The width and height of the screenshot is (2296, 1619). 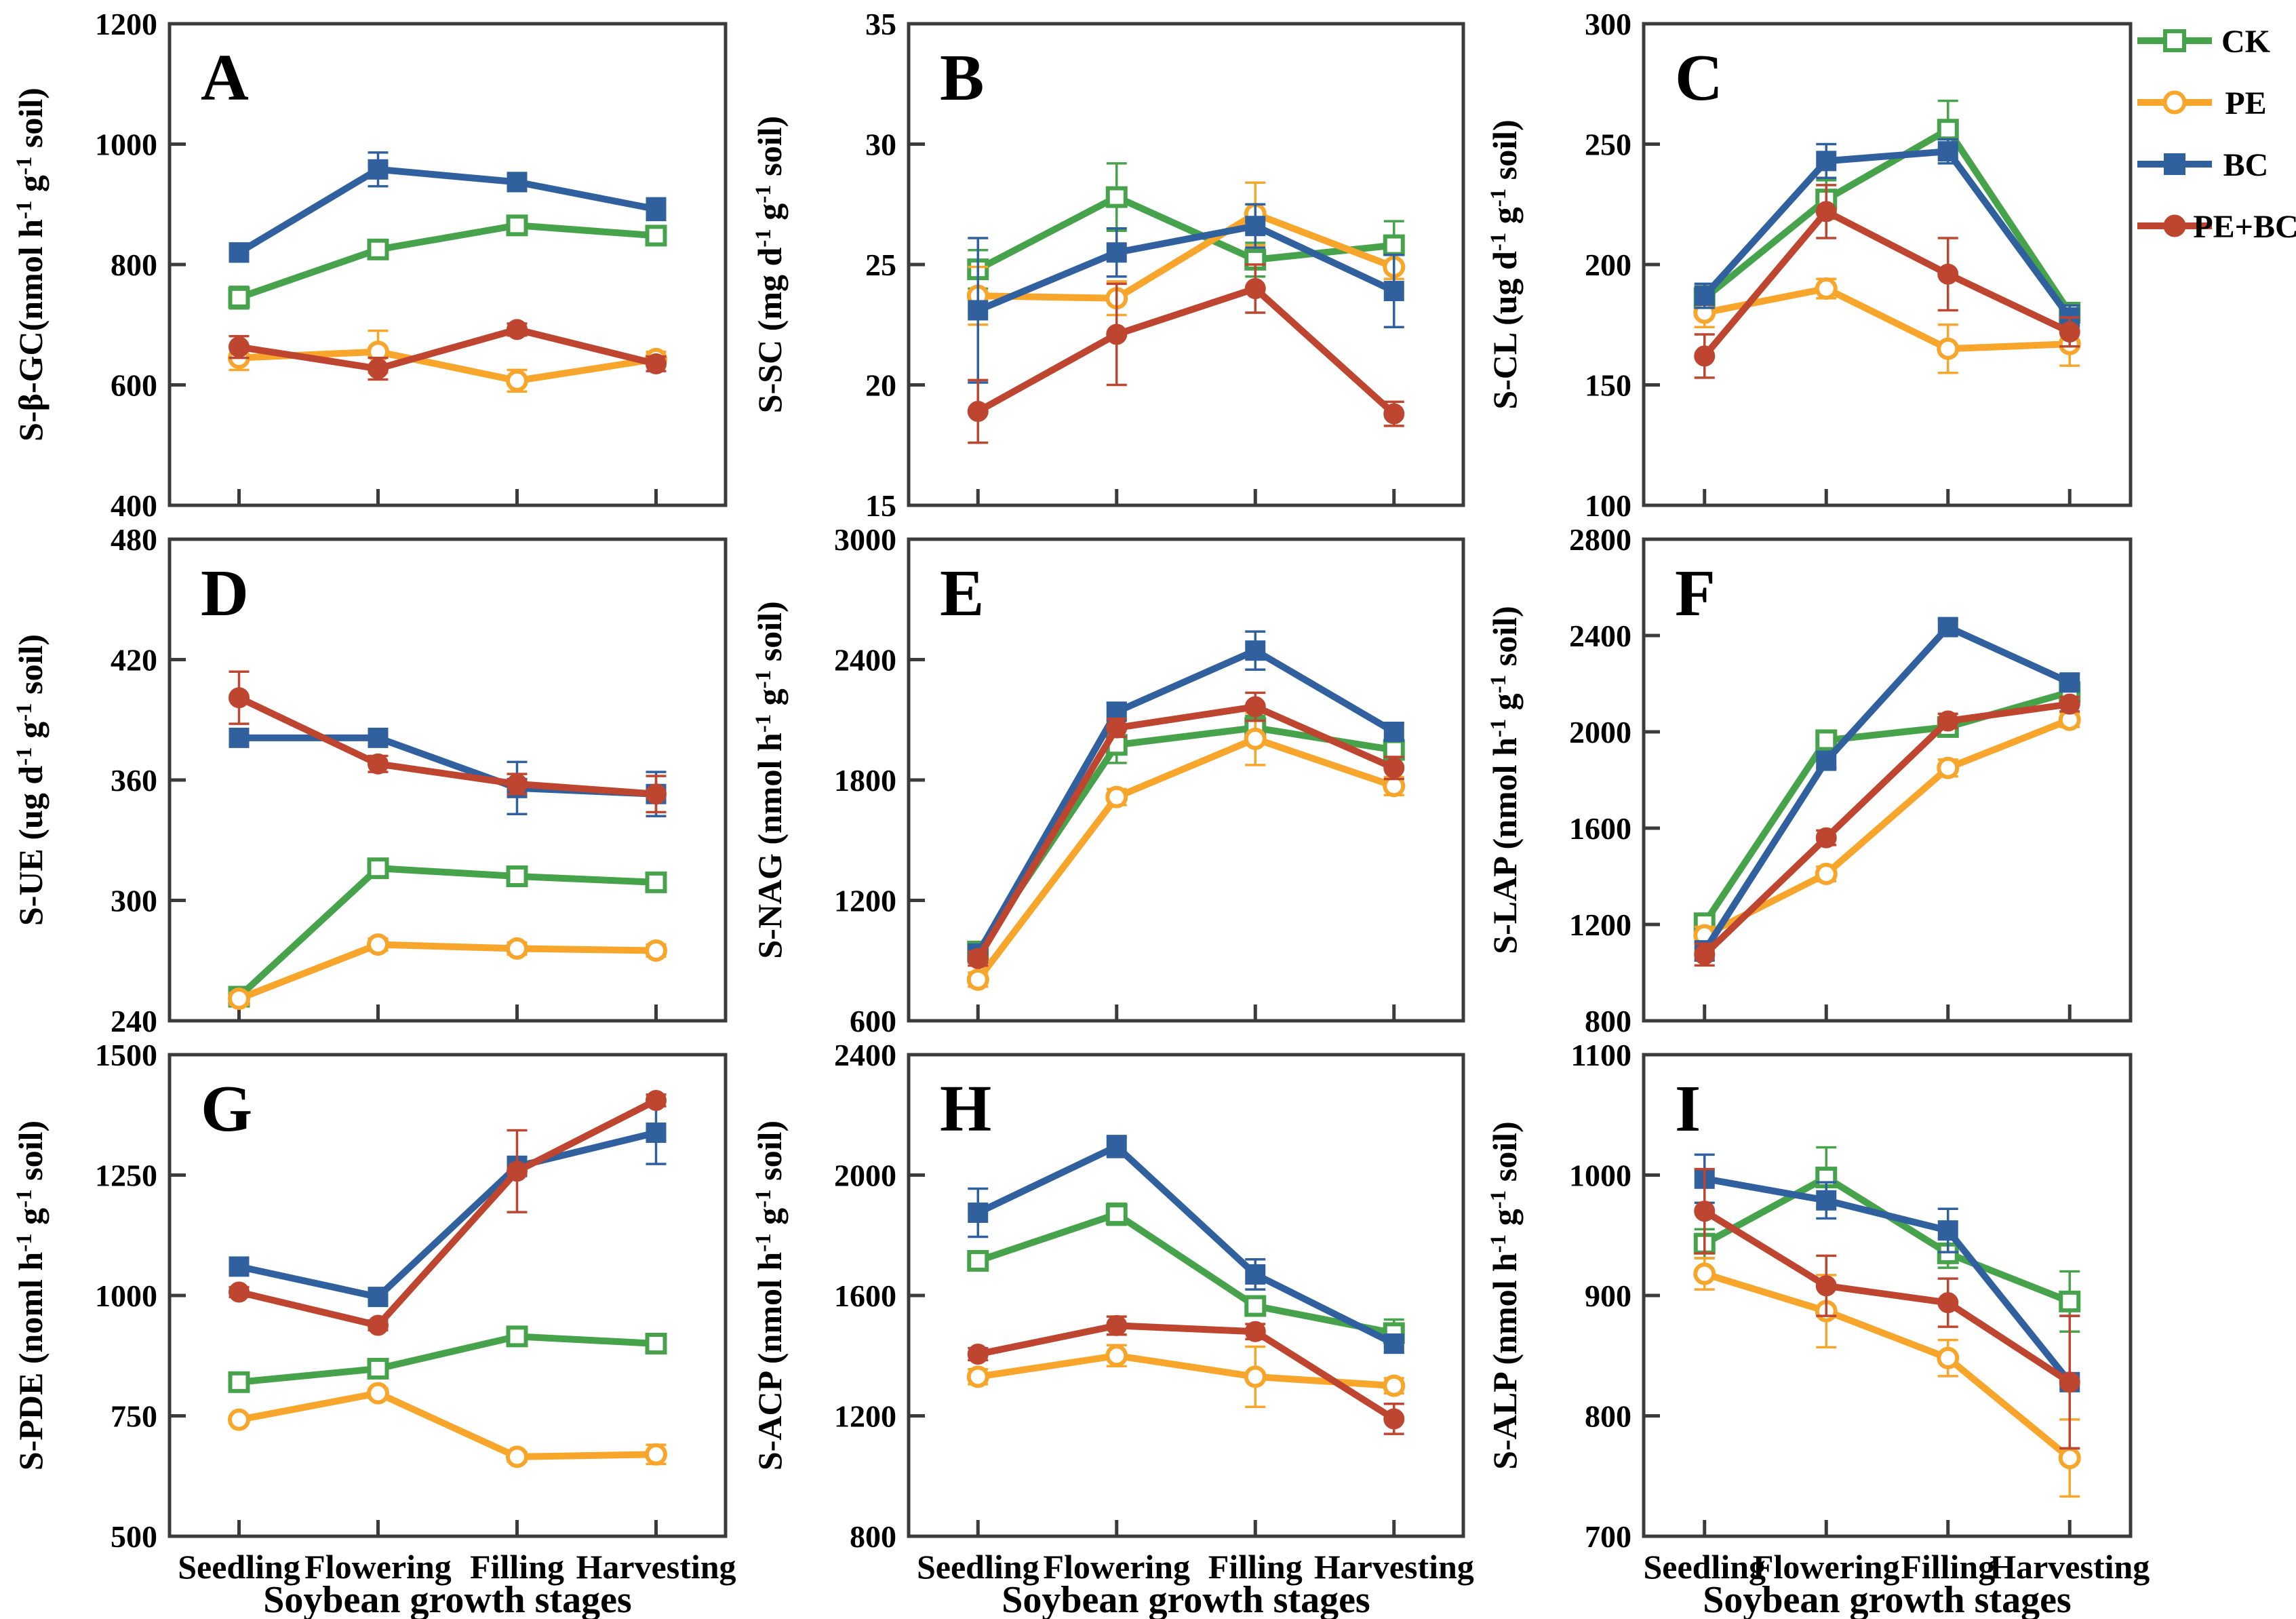 What do you see at coordinates (962, 593) in the screenshot?
I see `panel-letter-E: E` at bounding box center [962, 593].